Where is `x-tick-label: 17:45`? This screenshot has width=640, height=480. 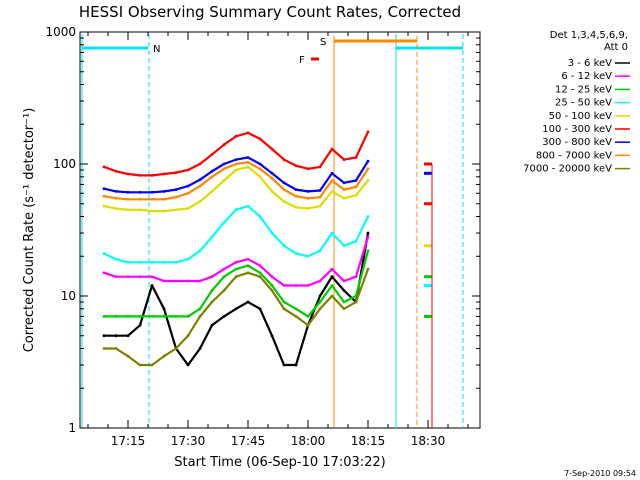 x-tick-label: 17:45 is located at coordinates (248, 441).